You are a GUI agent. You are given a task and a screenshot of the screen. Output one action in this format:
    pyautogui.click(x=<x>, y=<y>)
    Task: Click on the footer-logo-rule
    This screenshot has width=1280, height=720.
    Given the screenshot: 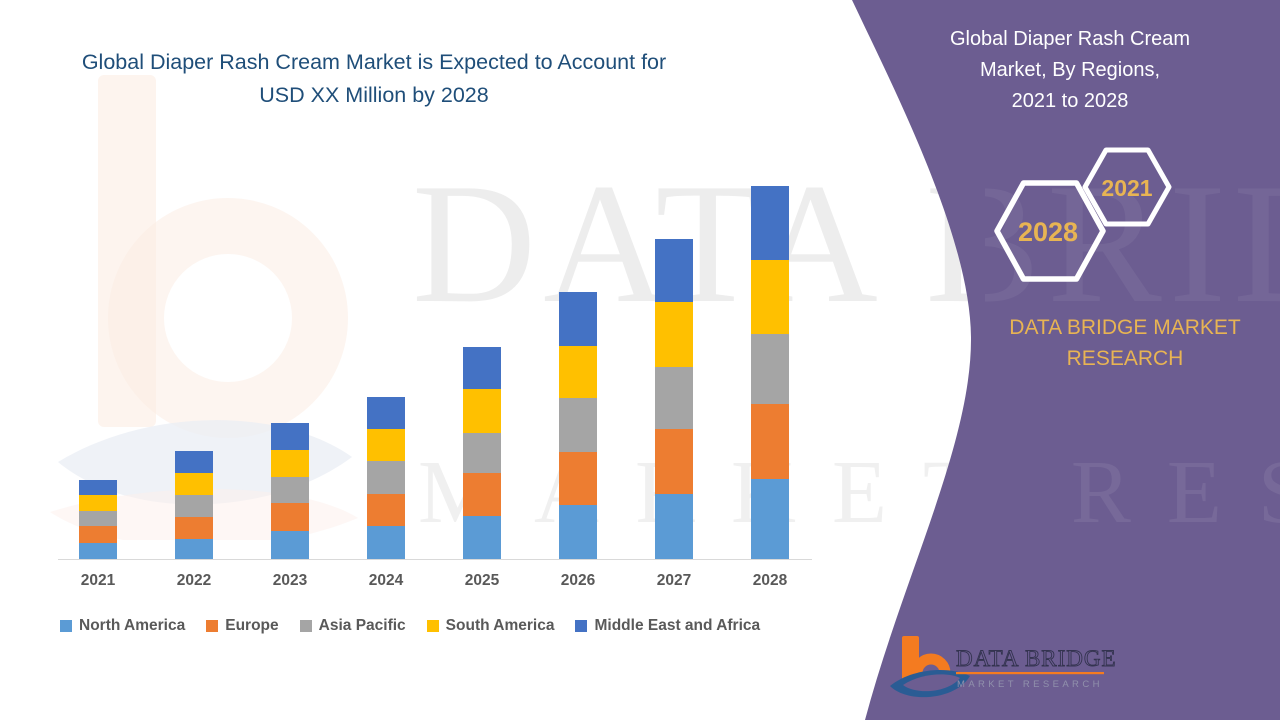 What is the action you would take?
    pyautogui.click(x=1030, y=673)
    